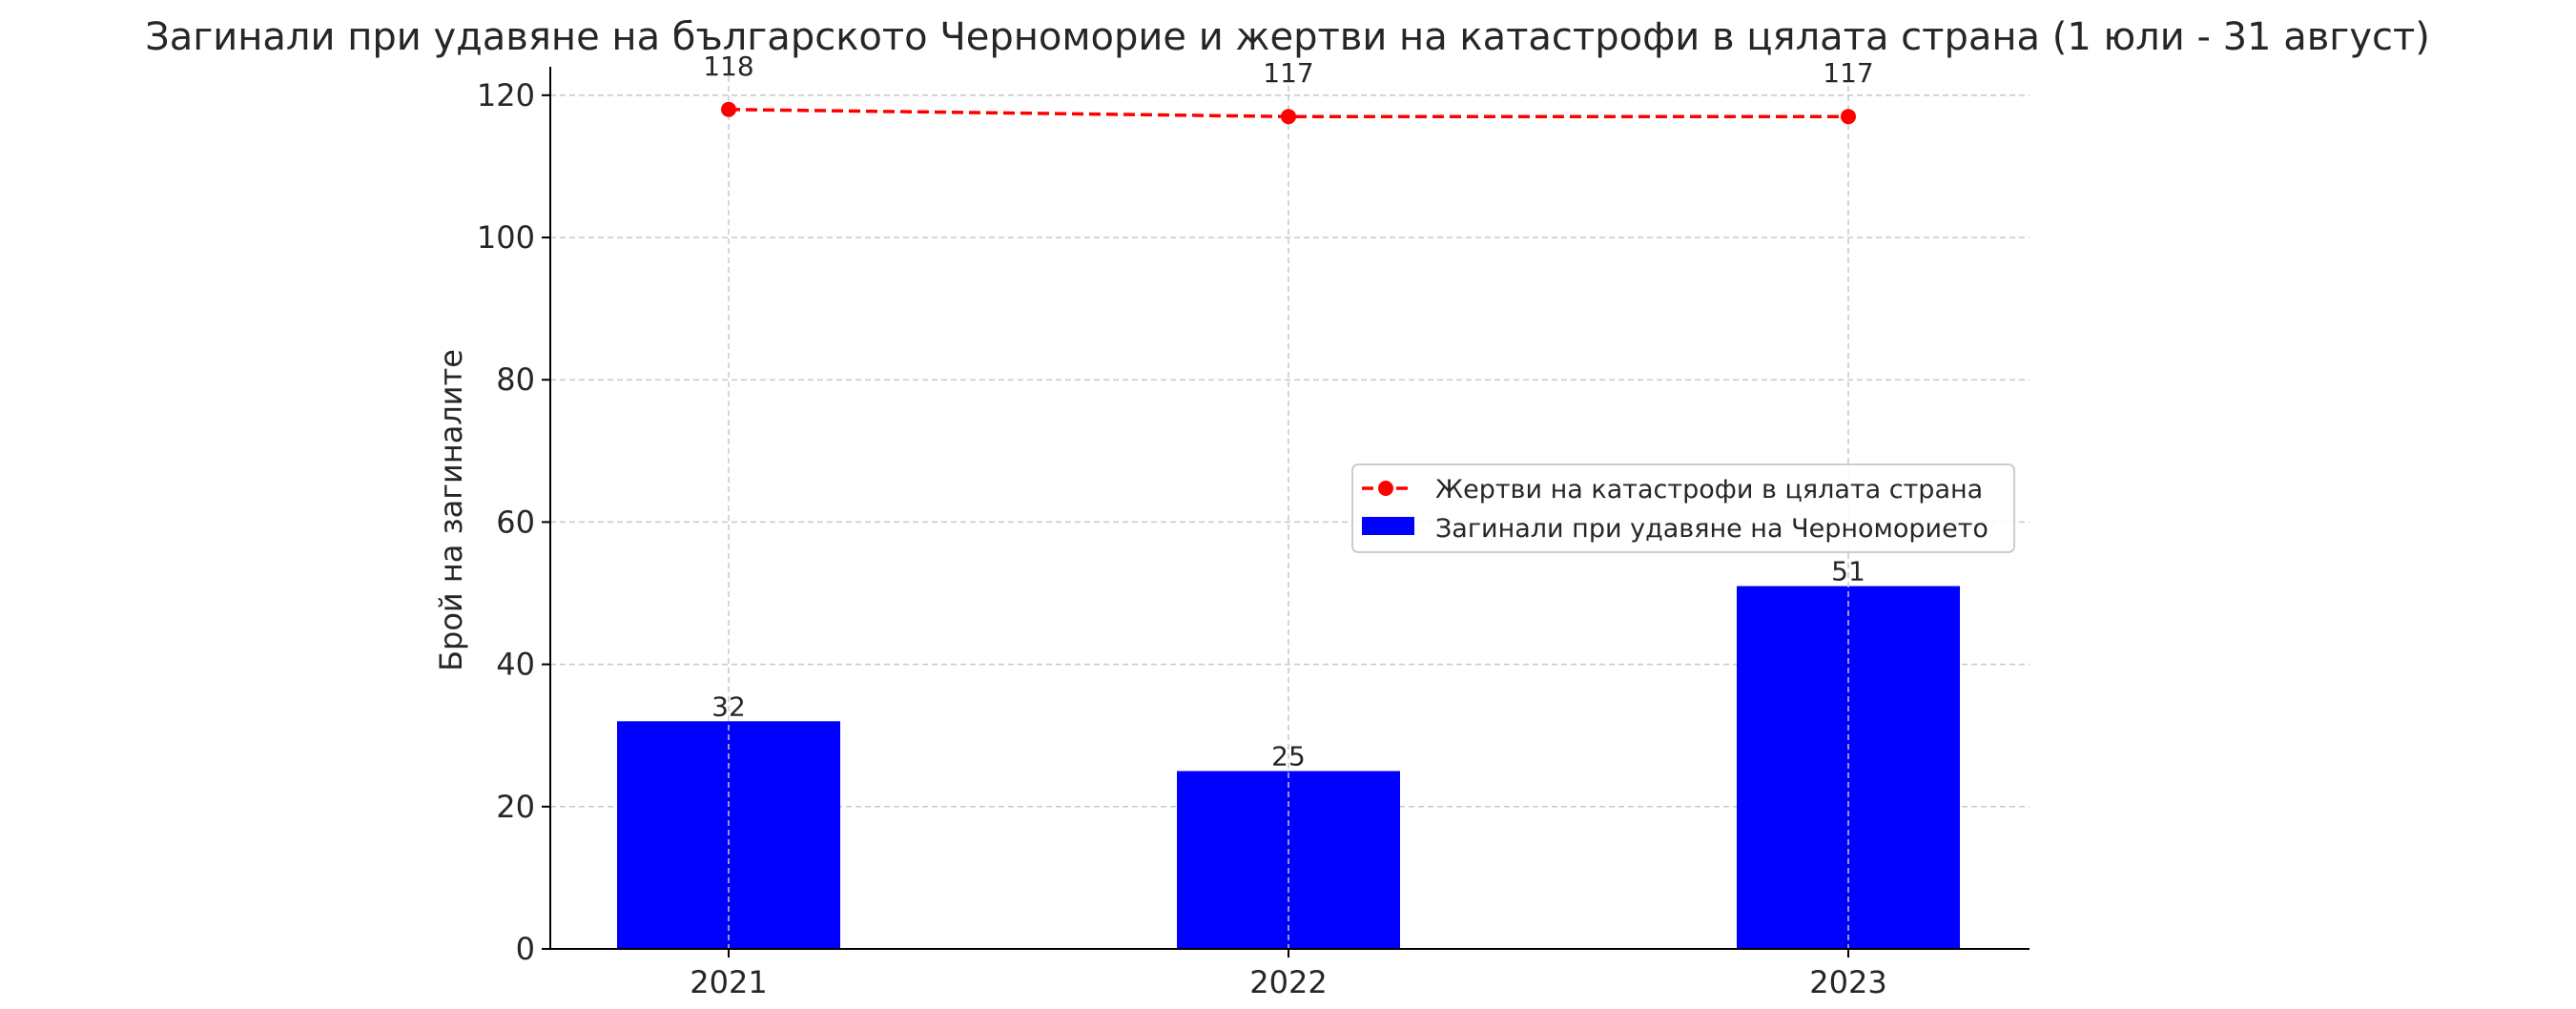 This screenshot has width=2576, height=1009. I want to click on y-tick-label: 60, so click(515, 522).